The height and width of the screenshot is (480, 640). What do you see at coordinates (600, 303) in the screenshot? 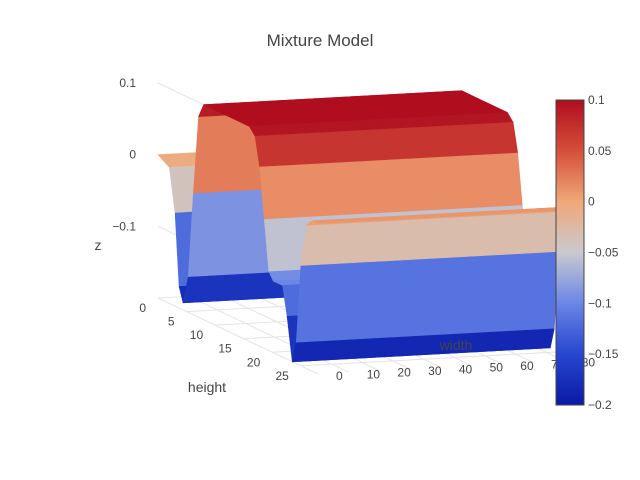
I see `colorbar-tick-label: −0.1` at bounding box center [600, 303].